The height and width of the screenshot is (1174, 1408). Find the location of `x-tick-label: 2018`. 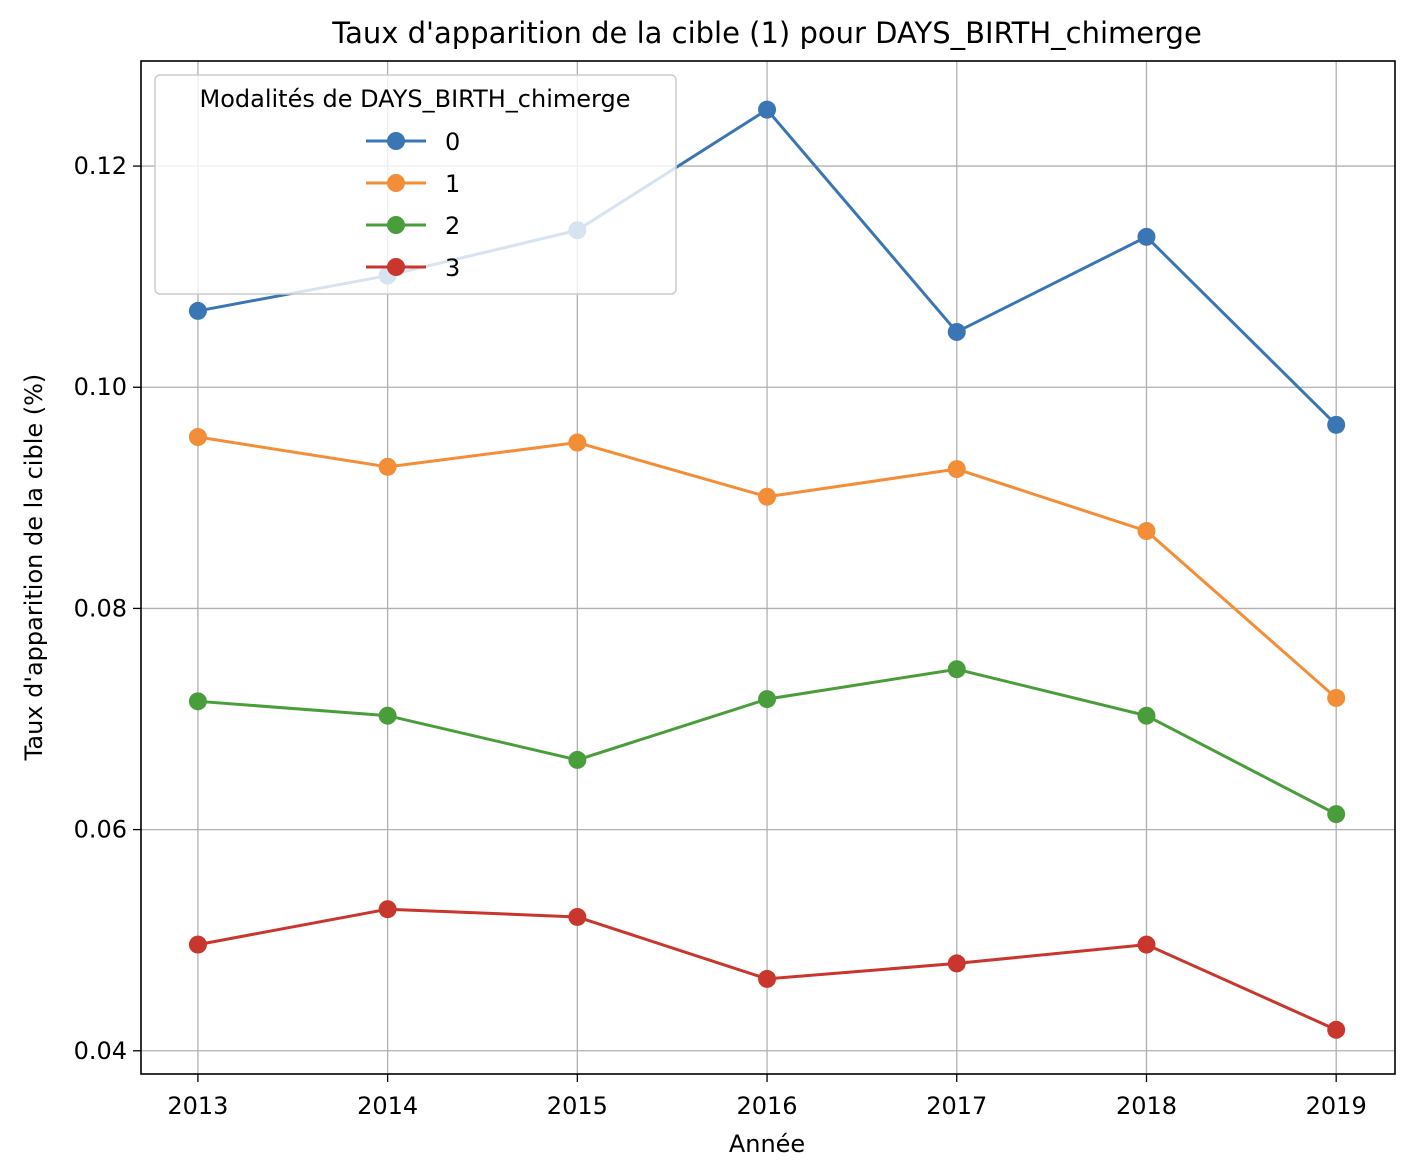

x-tick-label: 2018 is located at coordinates (1146, 1106).